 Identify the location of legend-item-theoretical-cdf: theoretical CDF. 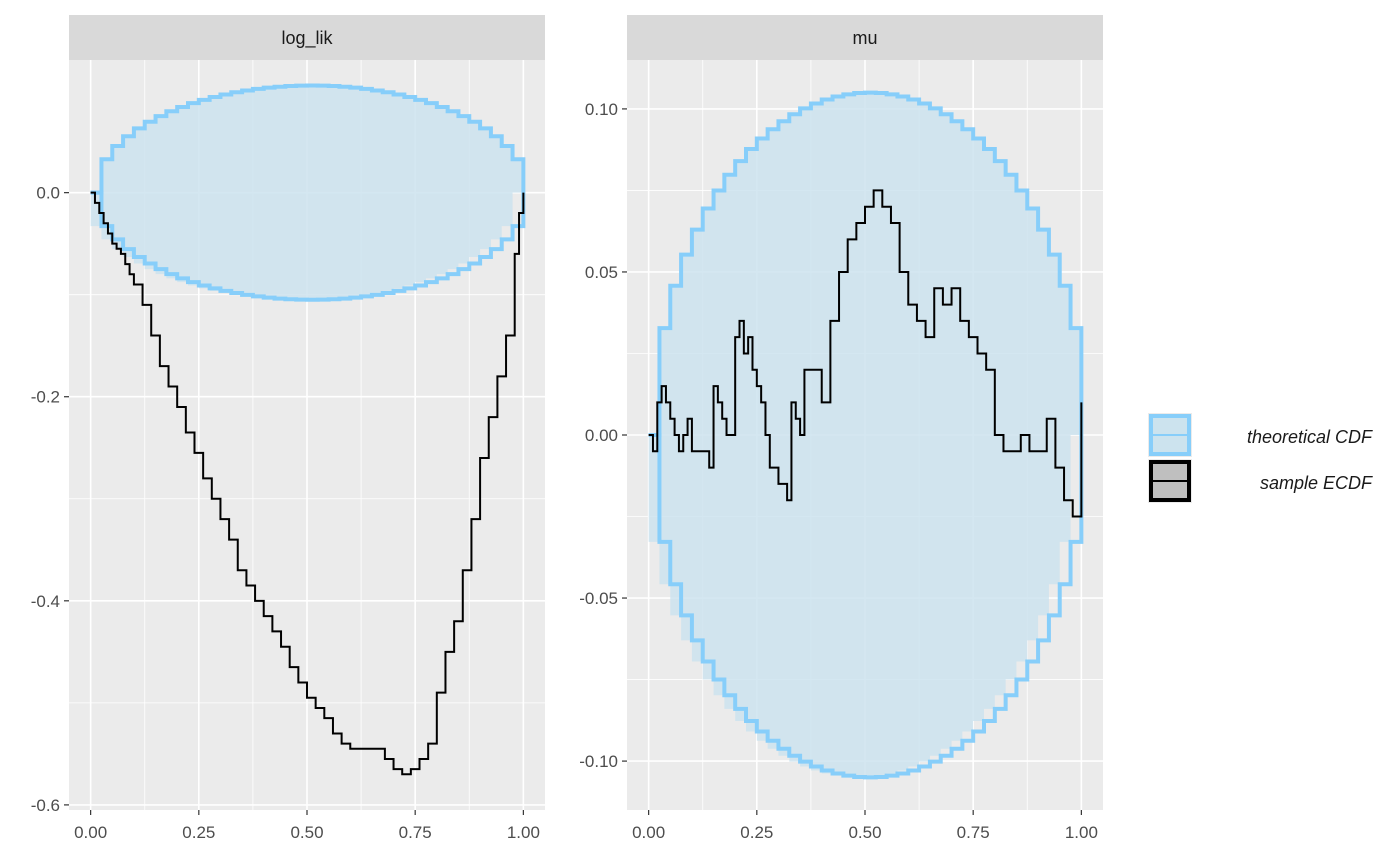
(1260, 435).